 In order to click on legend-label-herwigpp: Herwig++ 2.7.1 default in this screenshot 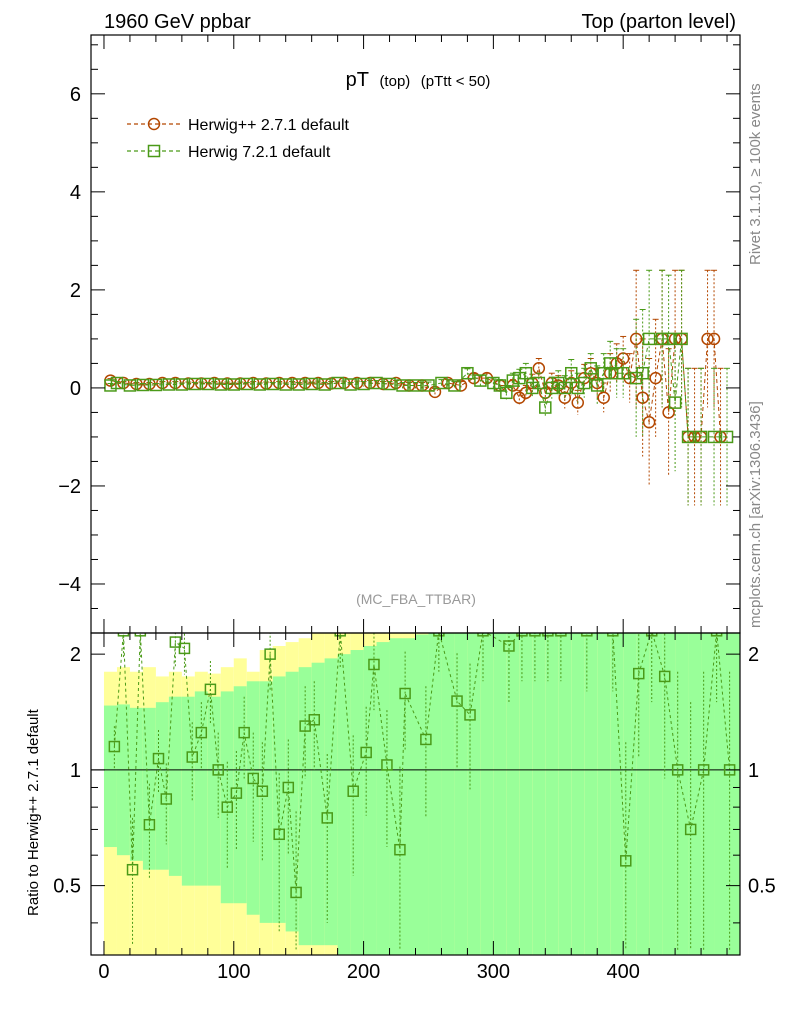, I will do `click(269, 125)`.